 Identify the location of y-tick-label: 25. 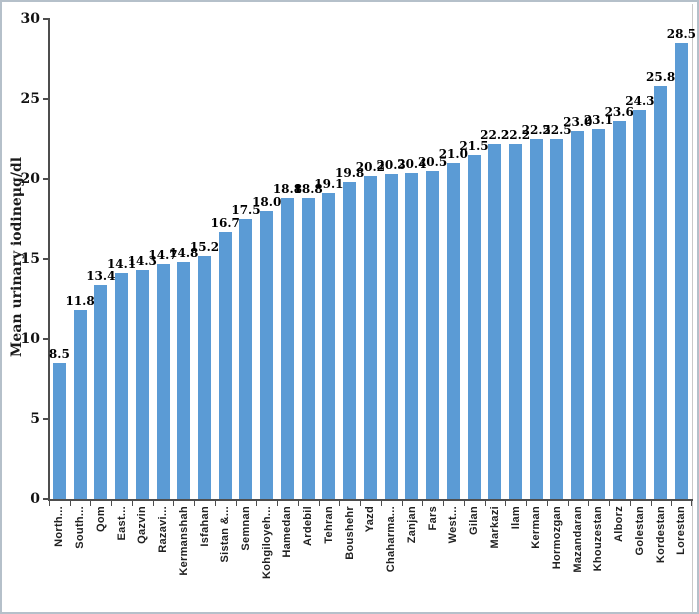
(30, 99).